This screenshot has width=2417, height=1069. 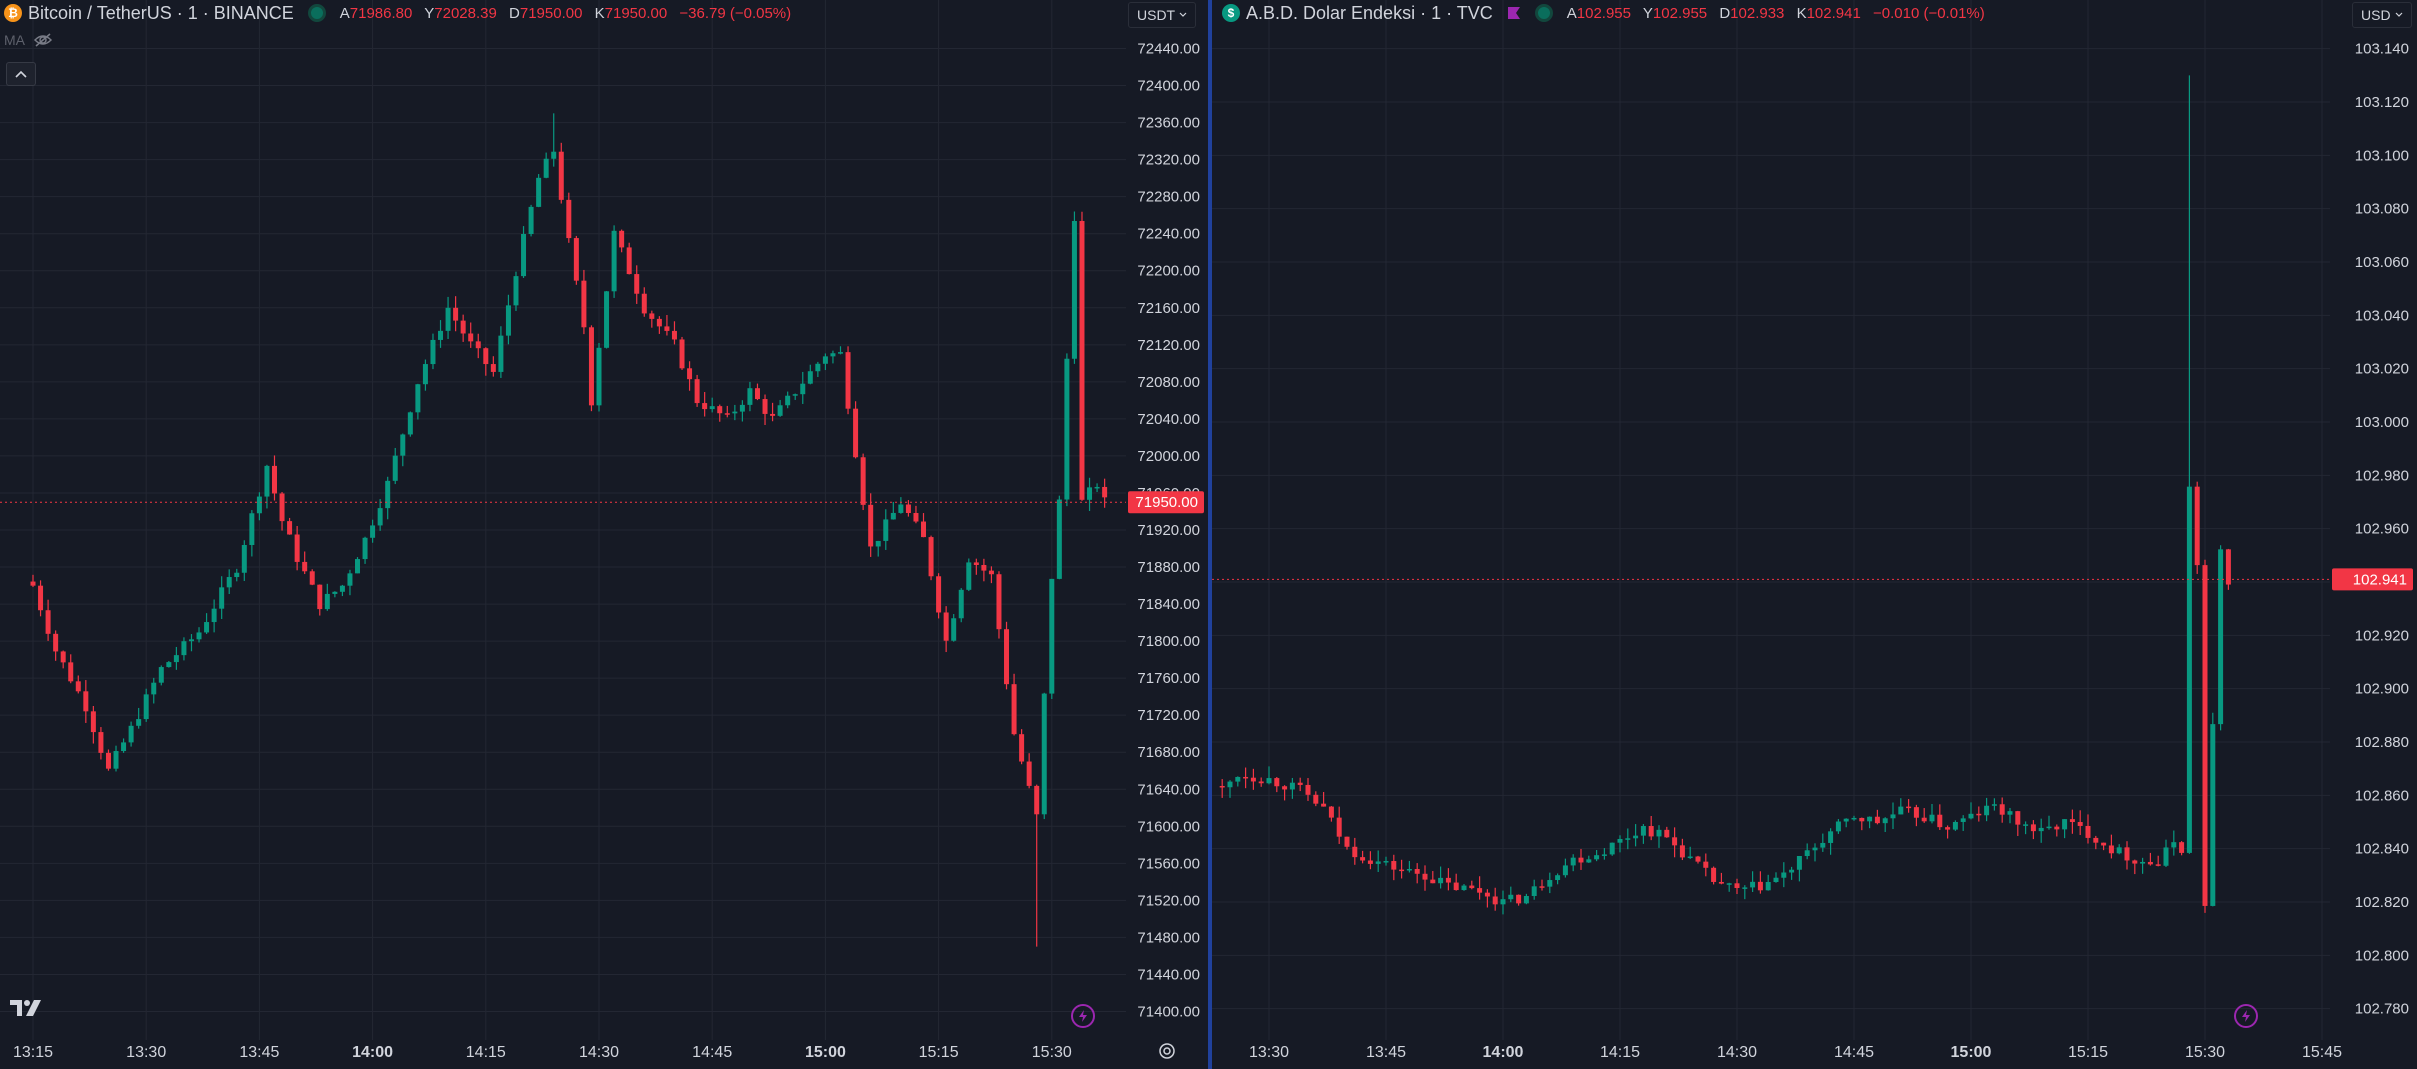 I want to click on time-tick-label: 15:00, so click(x=1971, y=1052).